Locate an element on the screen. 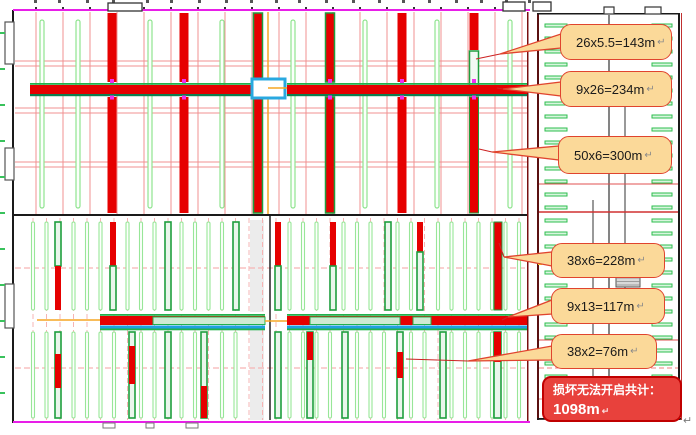 The image size is (696, 435). damage-total-value: 1098m is located at coordinates (576, 409).